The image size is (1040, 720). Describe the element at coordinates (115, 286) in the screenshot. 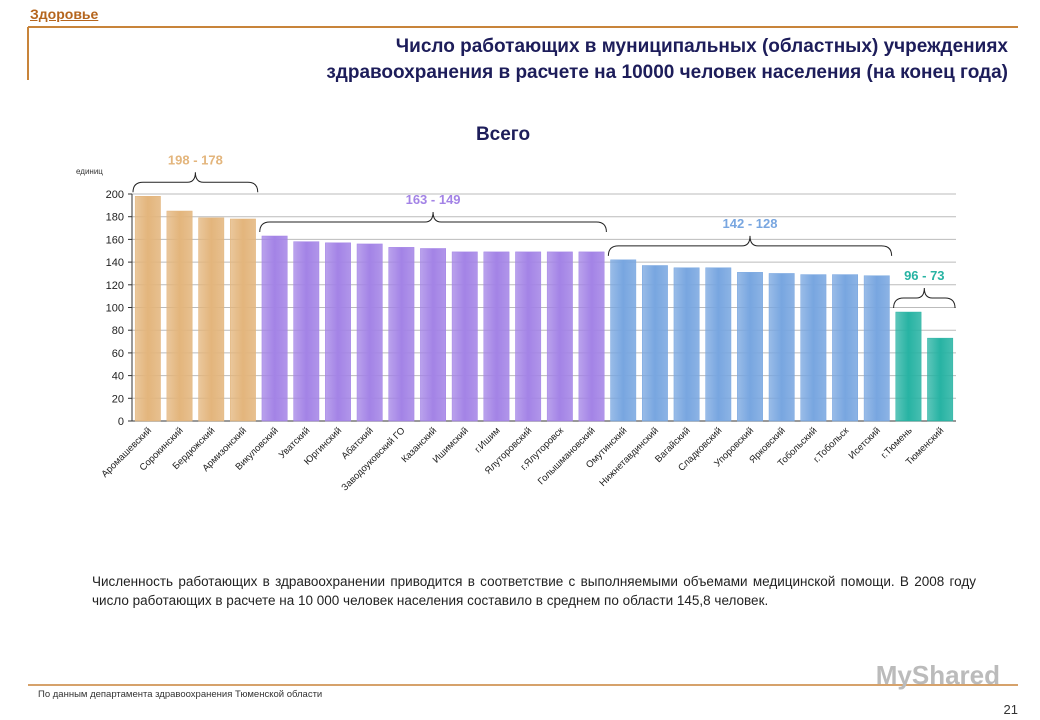

I see `y-tick-label: 120` at that location.